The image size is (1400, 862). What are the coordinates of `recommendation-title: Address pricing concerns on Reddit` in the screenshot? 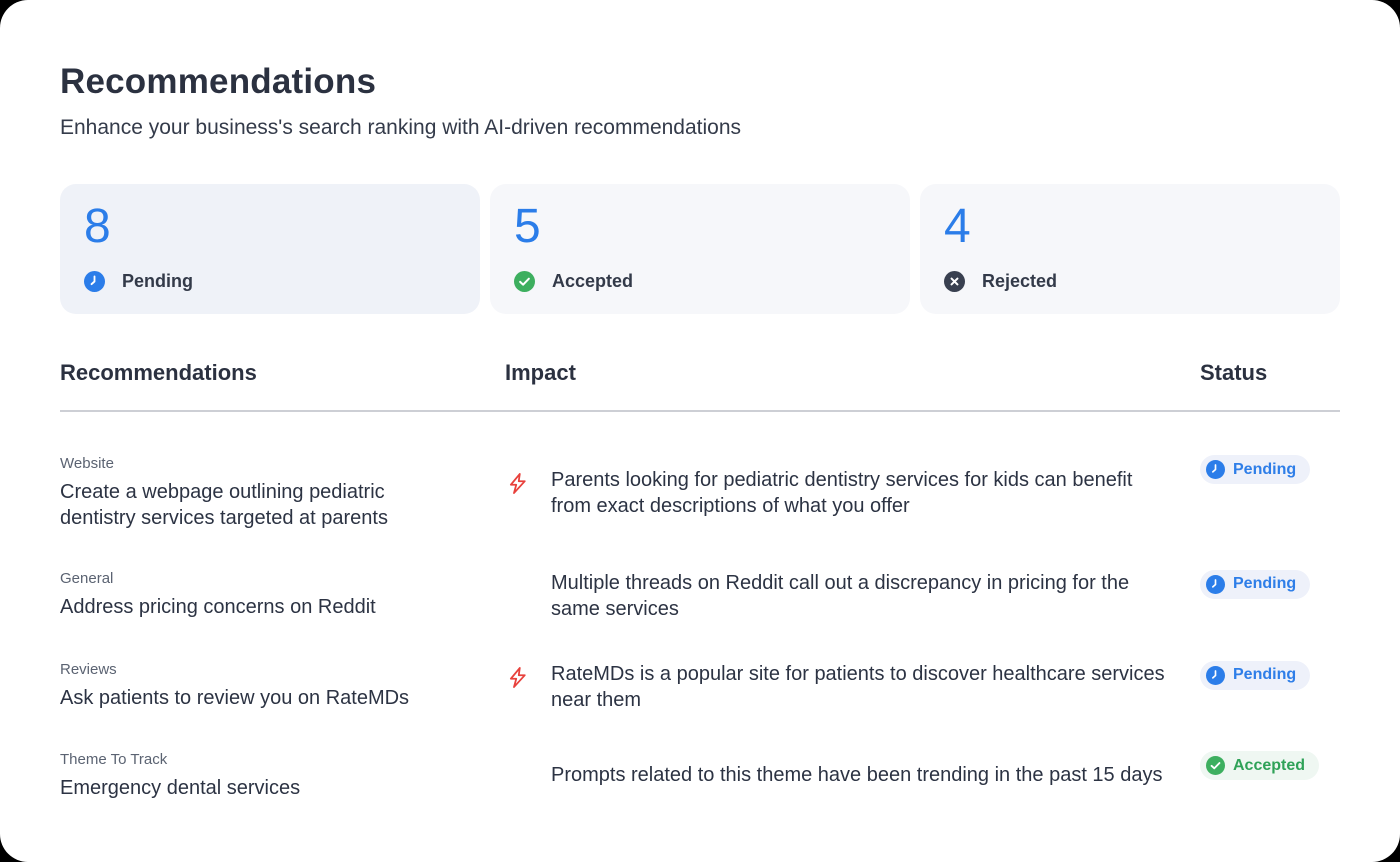 It's located at (218, 606).